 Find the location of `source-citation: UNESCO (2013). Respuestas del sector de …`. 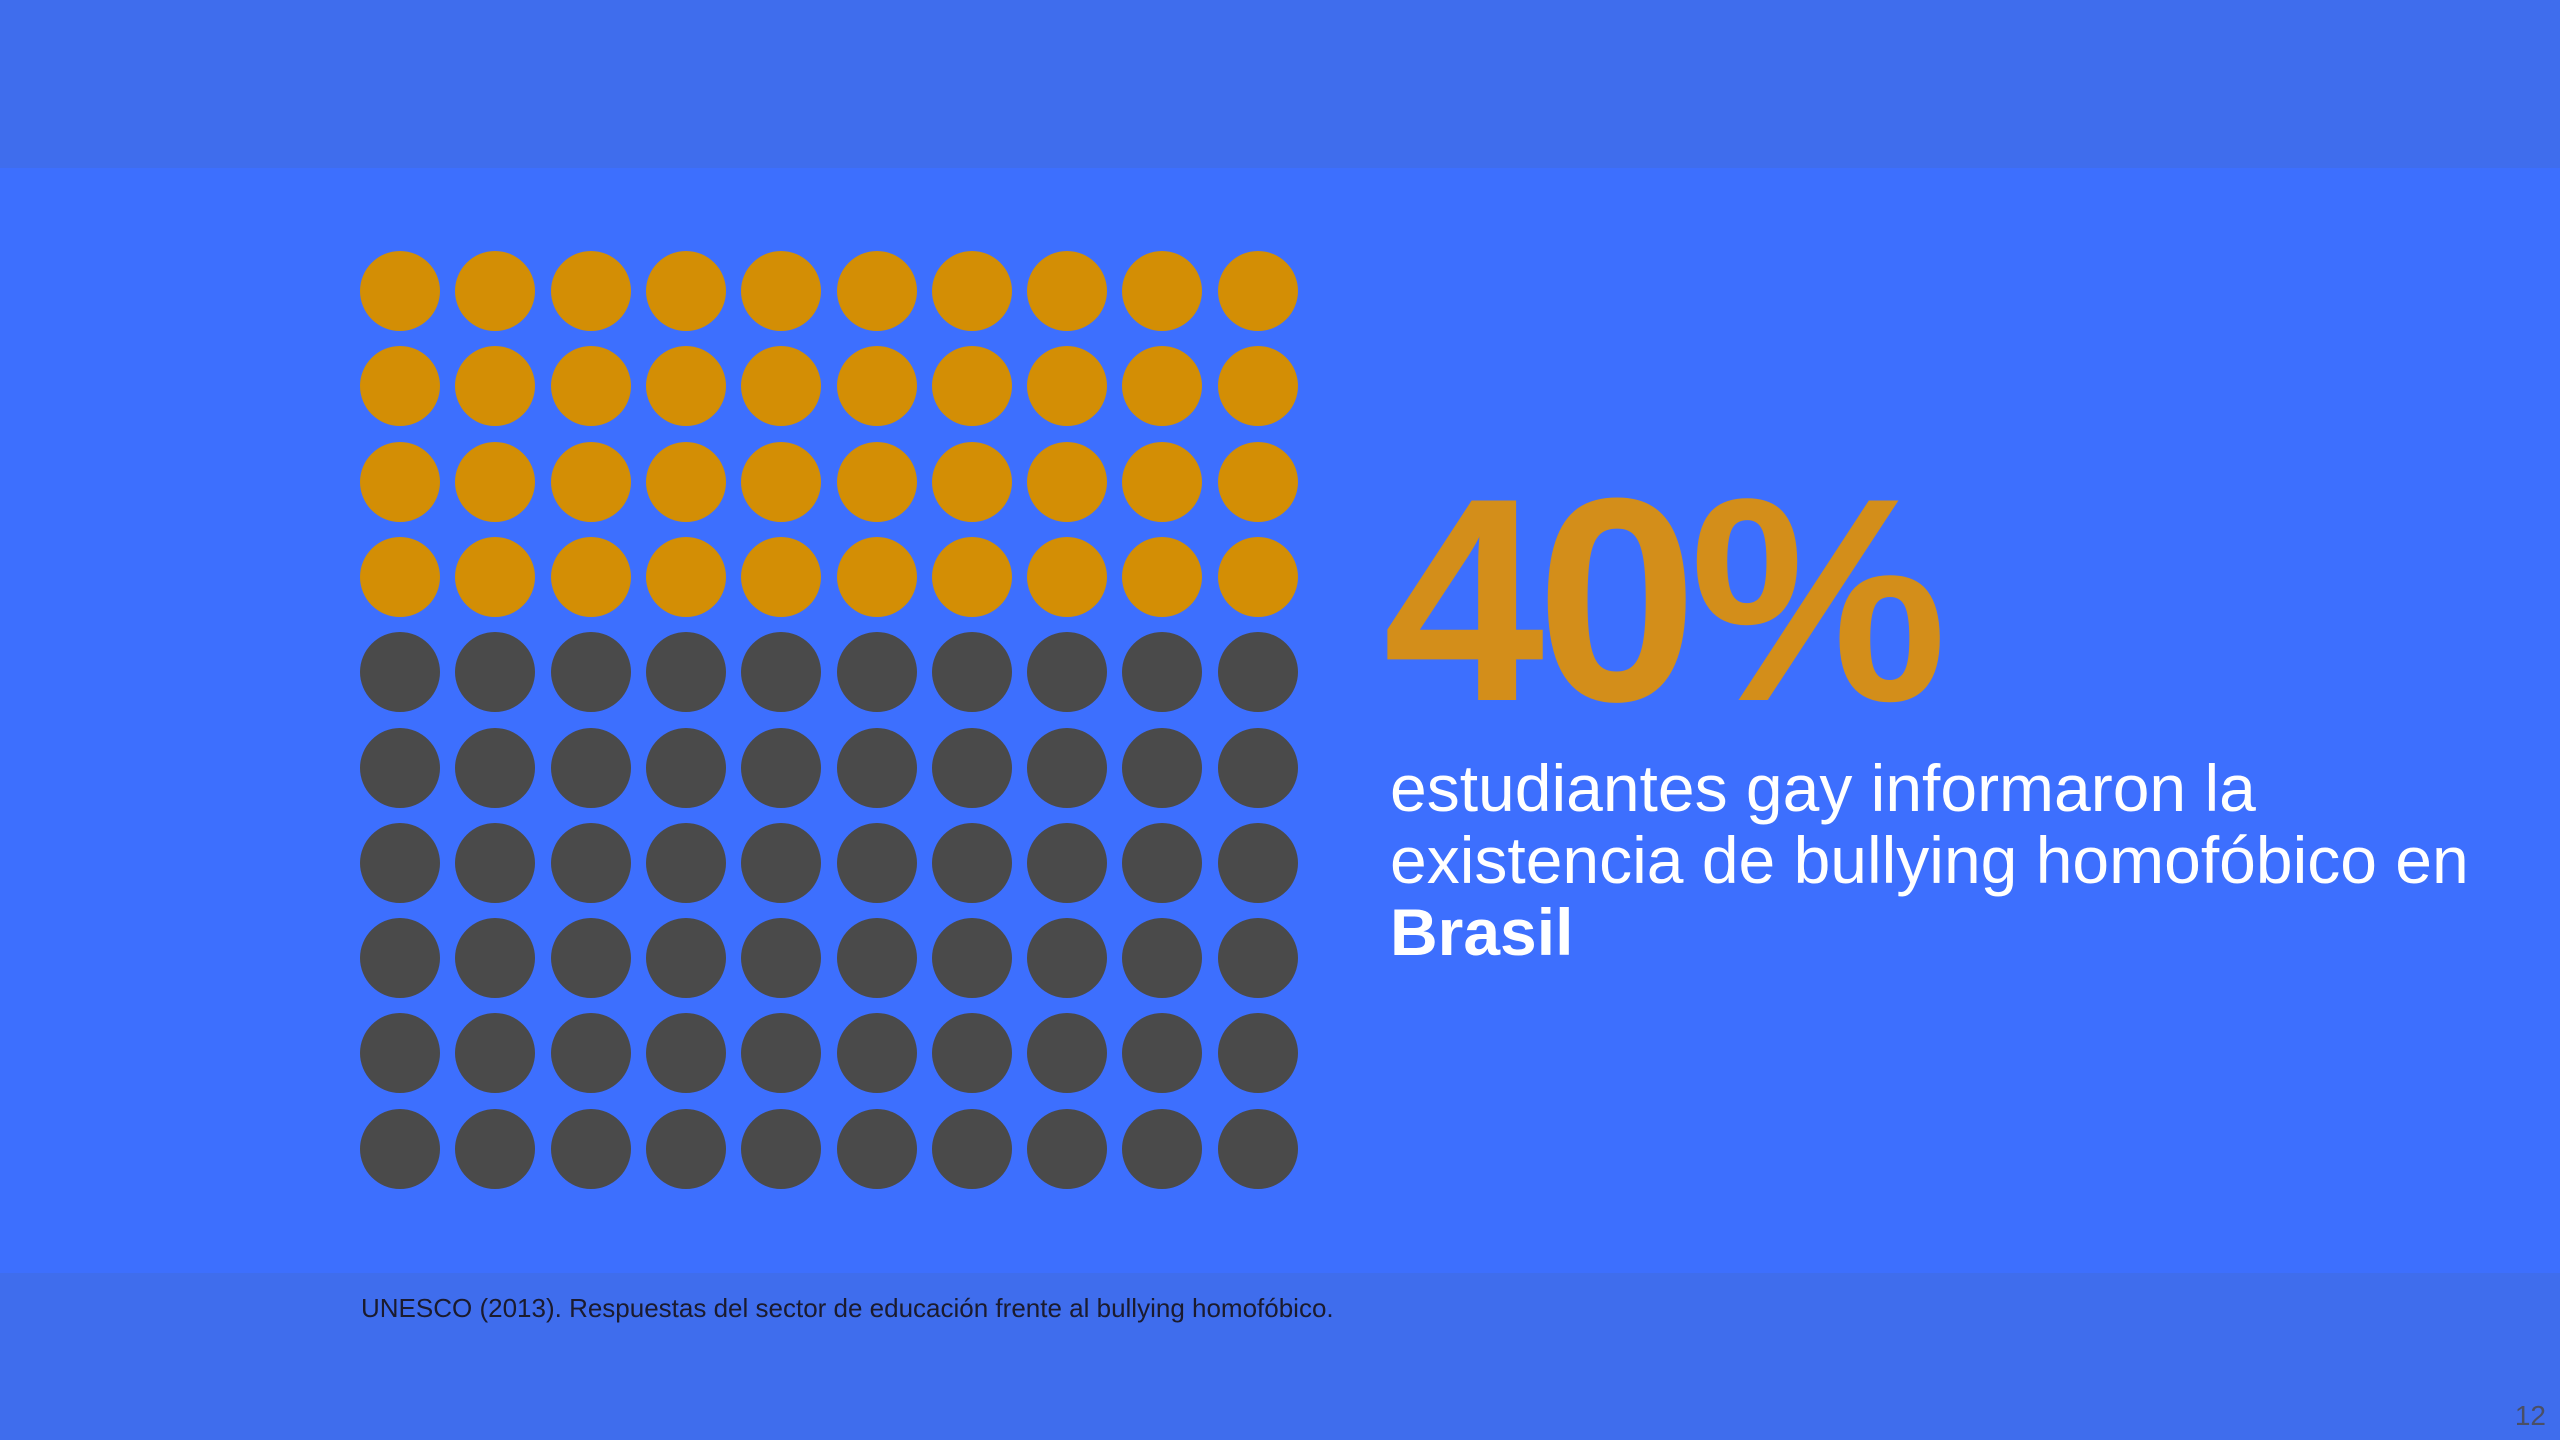

source-citation: UNESCO (2013). Respuestas del sector de … is located at coordinates (847, 1308).